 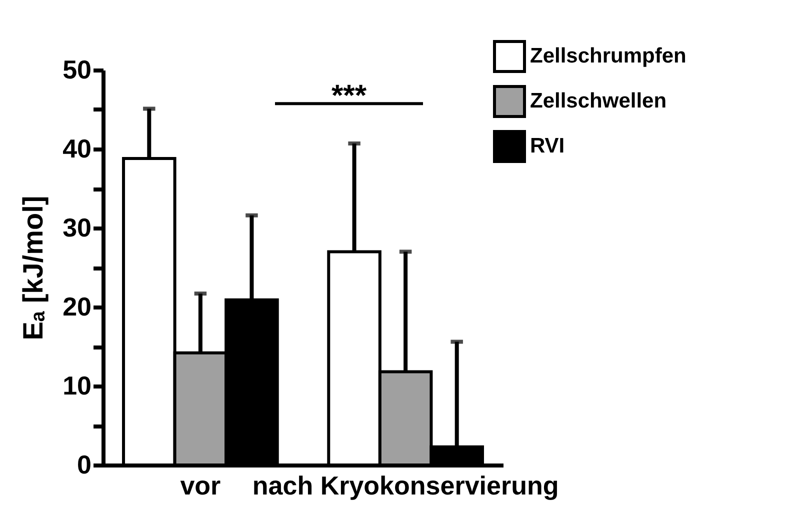 I want to click on y-tick-label: 40, so click(x=77, y=149).